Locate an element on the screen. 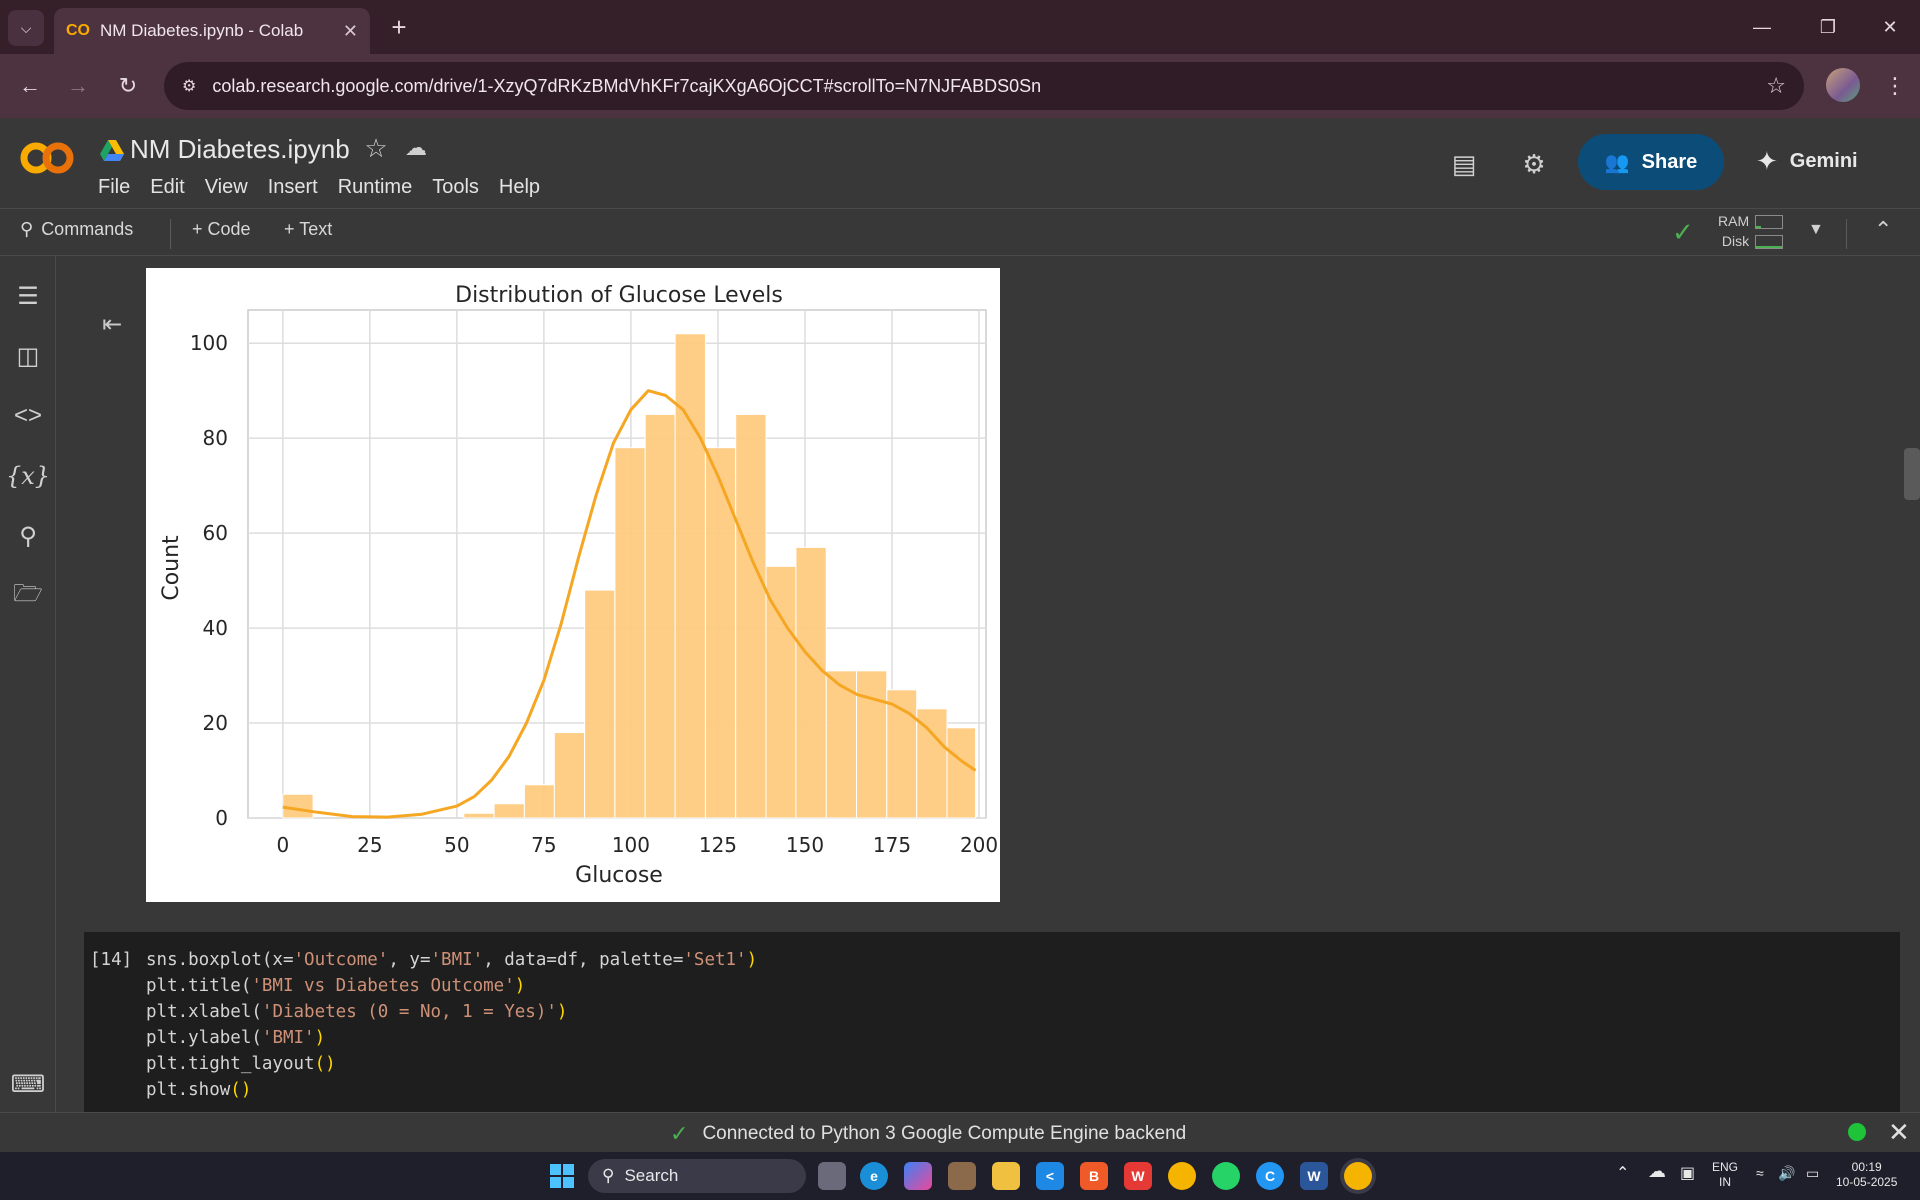 This screenshot has height=1200, width=1920. y-tick-label: 60 is located at coordinates (215, 533).